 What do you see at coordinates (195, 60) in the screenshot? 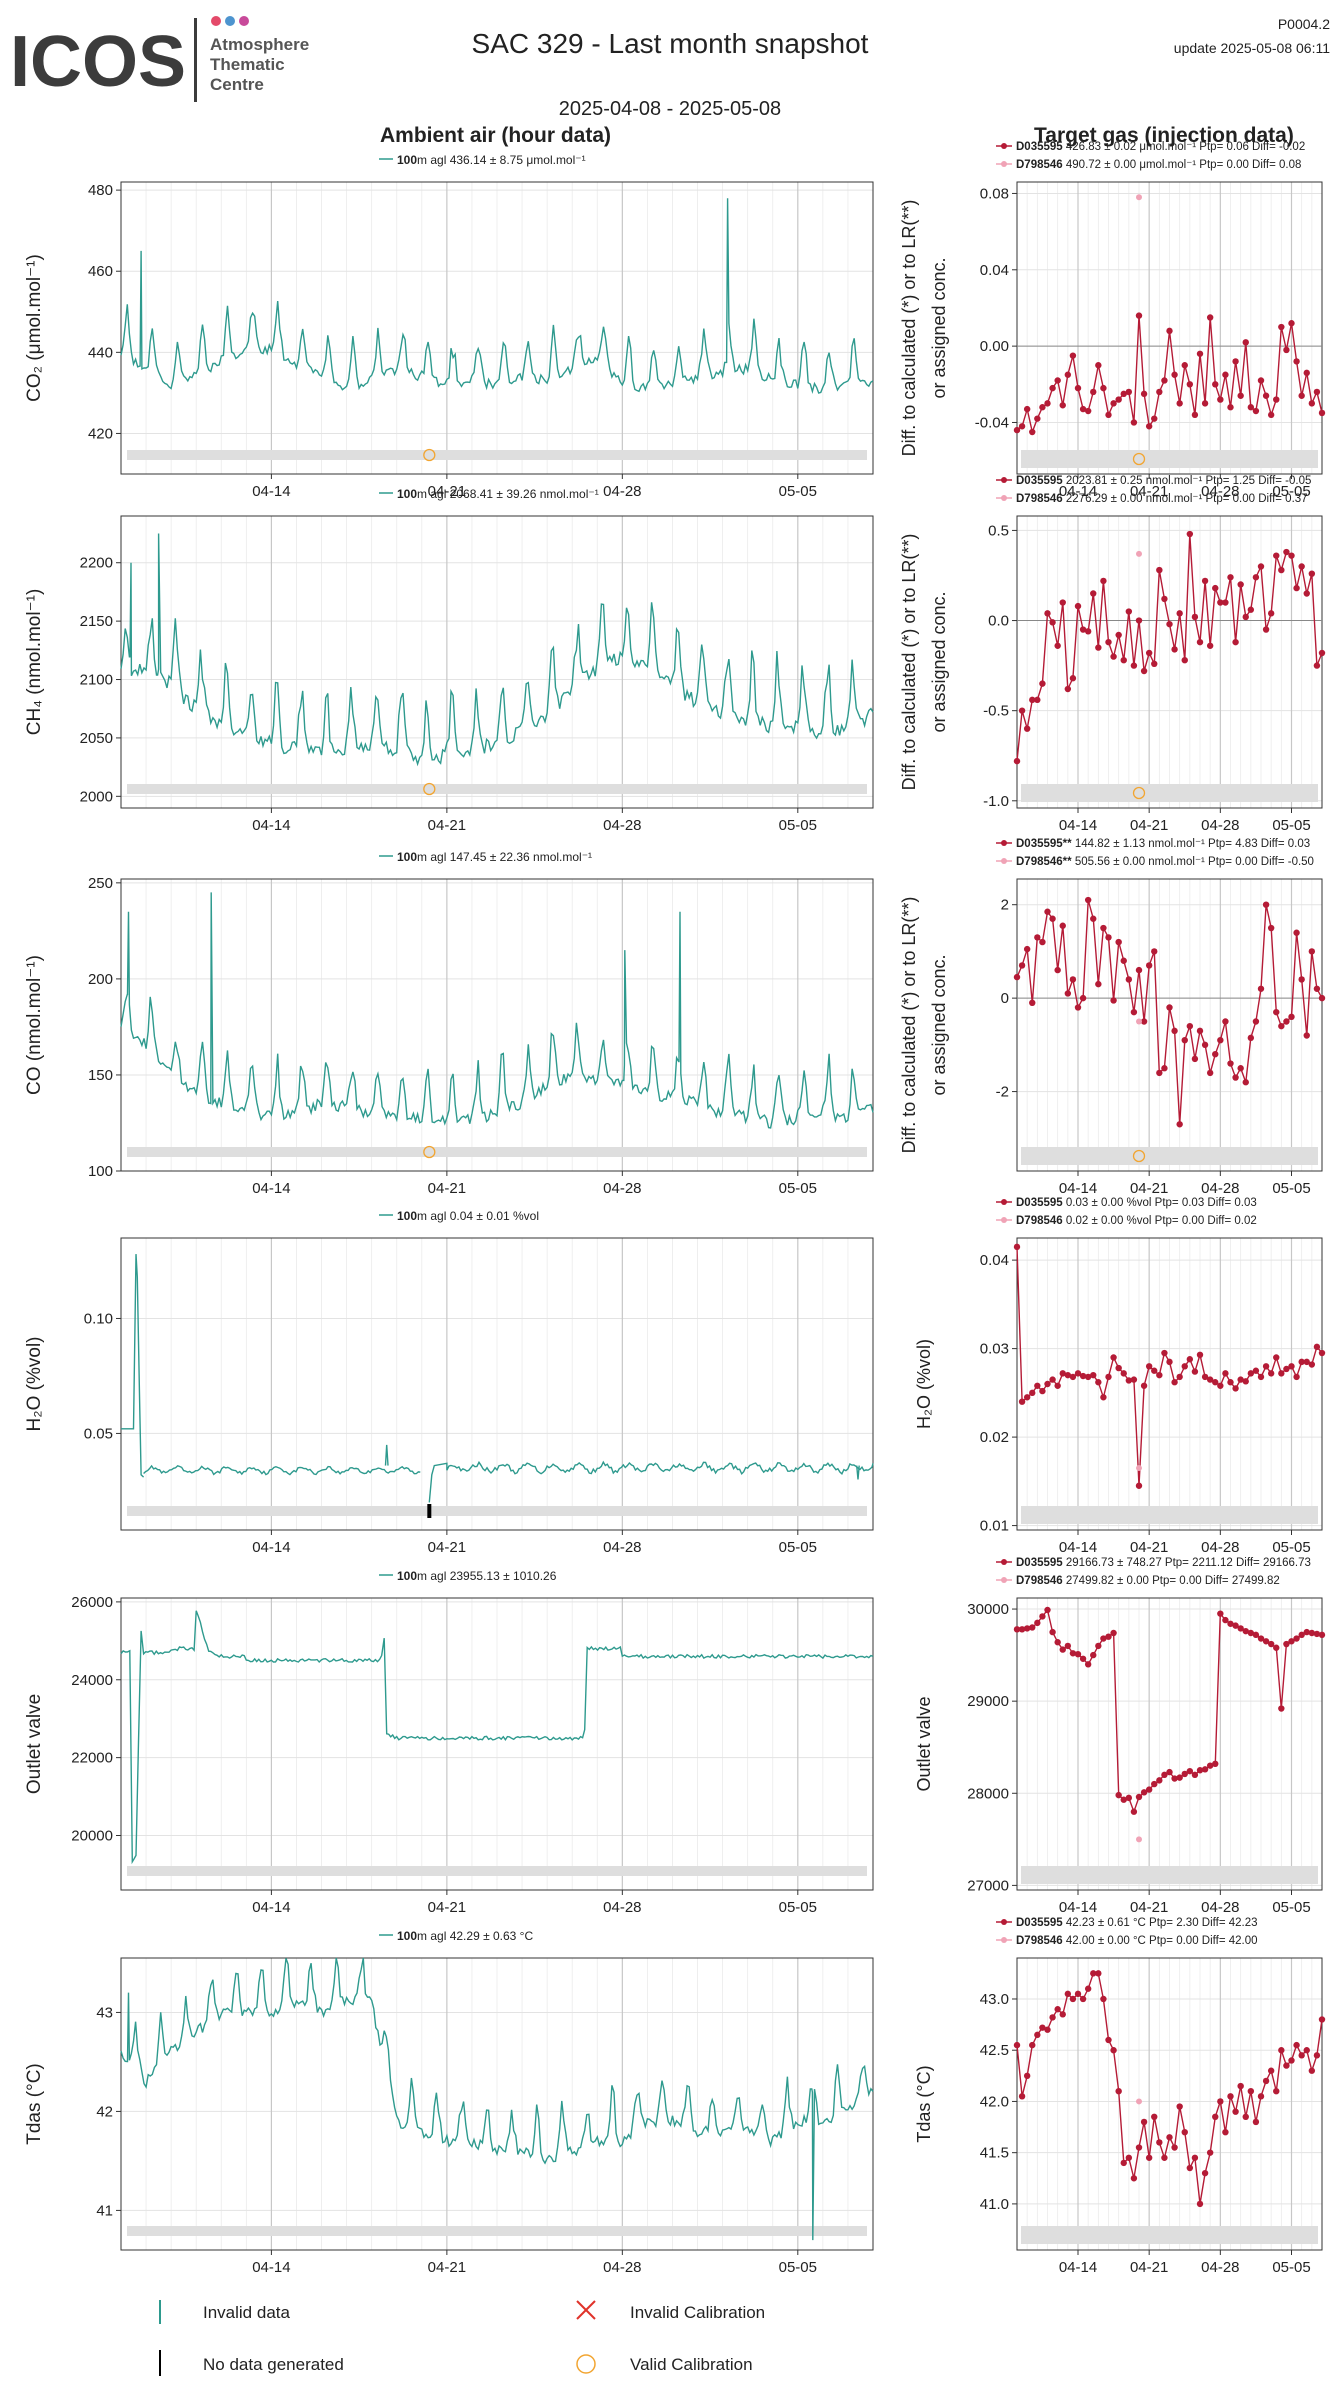
I see `logo-divider` at bounding box center [195, 60].